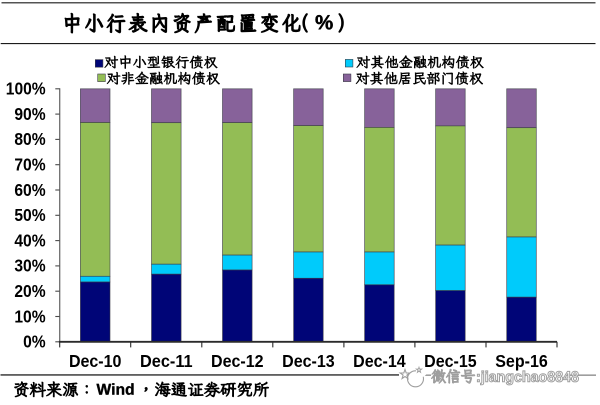 The image size is (600, 405). Describe the element at coordinates (29, 114) in the screenshot. I see `svg-text: 90%` at that location.